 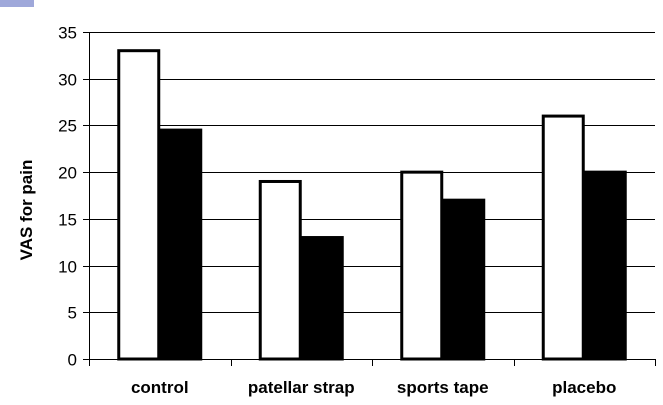 What do you see at coordinates (72, 360) in the screenshot?
I see `y-tick-label: 0` at bounding box center [72, 360].